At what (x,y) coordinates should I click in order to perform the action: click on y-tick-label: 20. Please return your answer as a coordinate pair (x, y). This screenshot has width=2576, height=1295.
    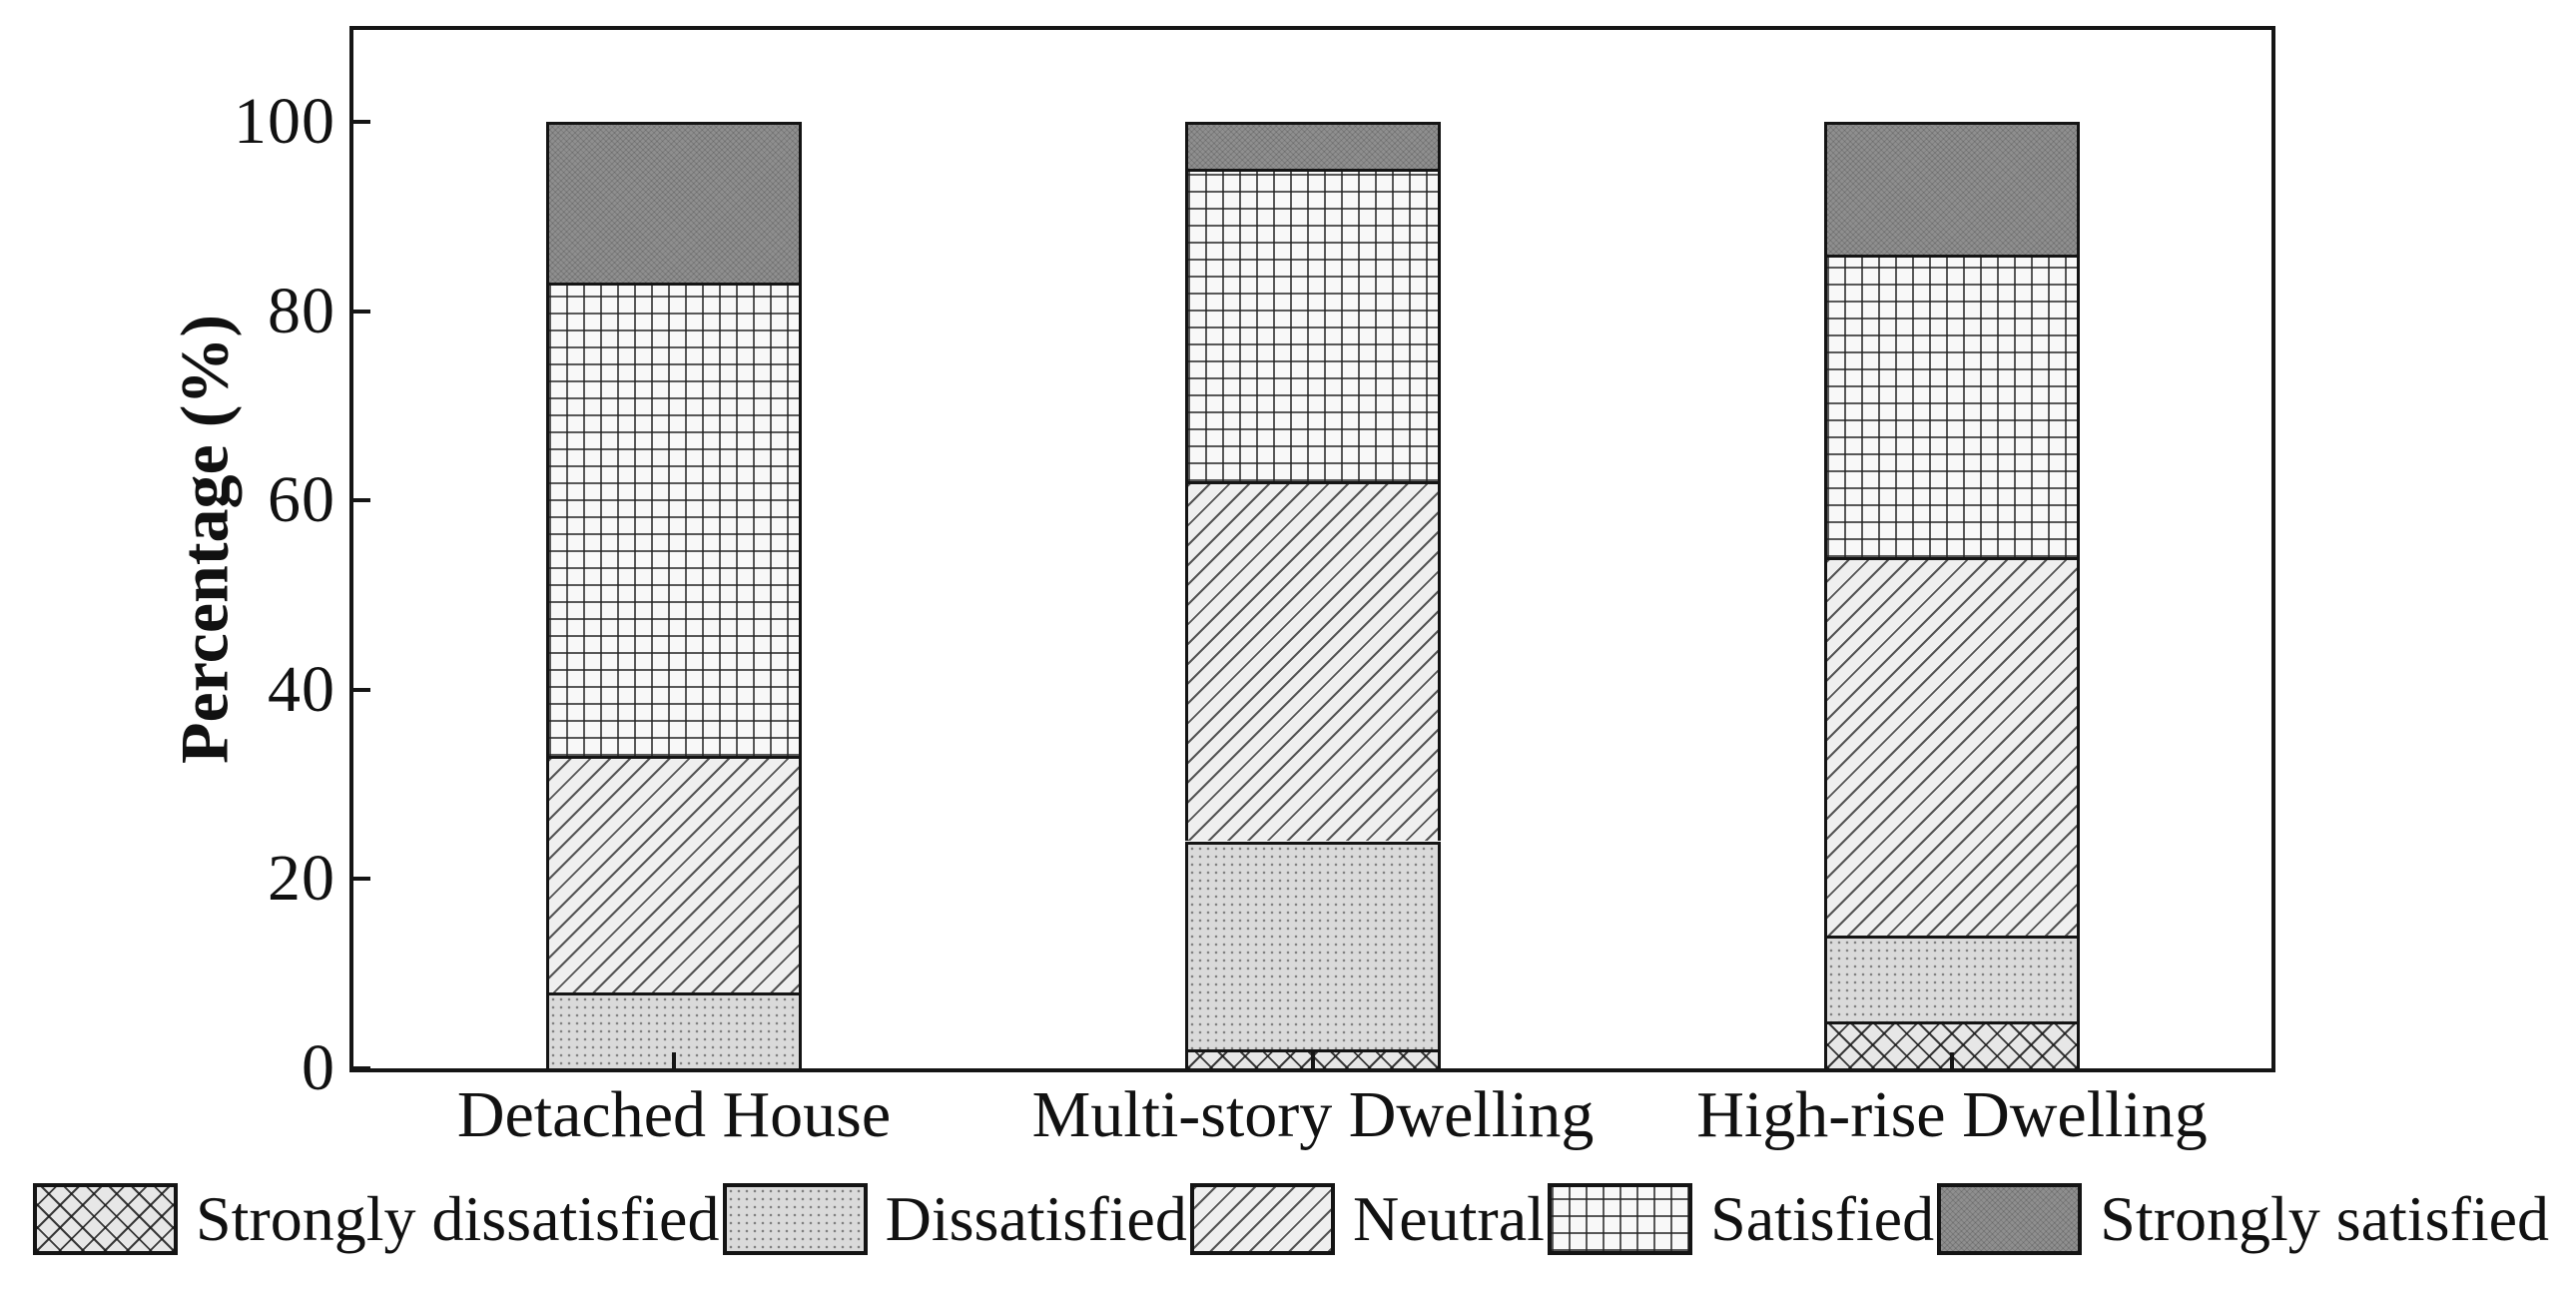
    Looking at the image, I should click on (301, 879).